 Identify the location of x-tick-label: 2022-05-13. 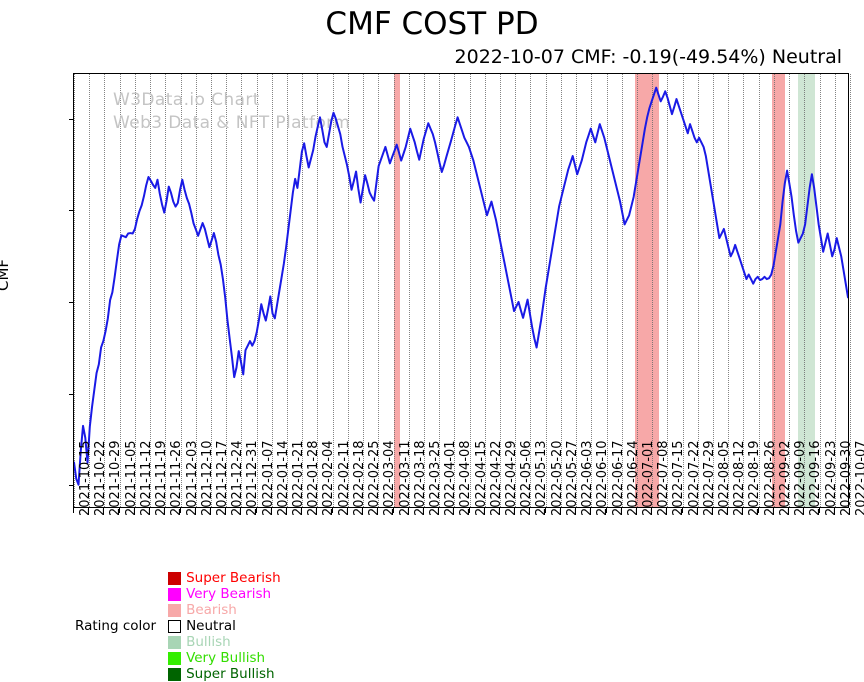
(542, 478).